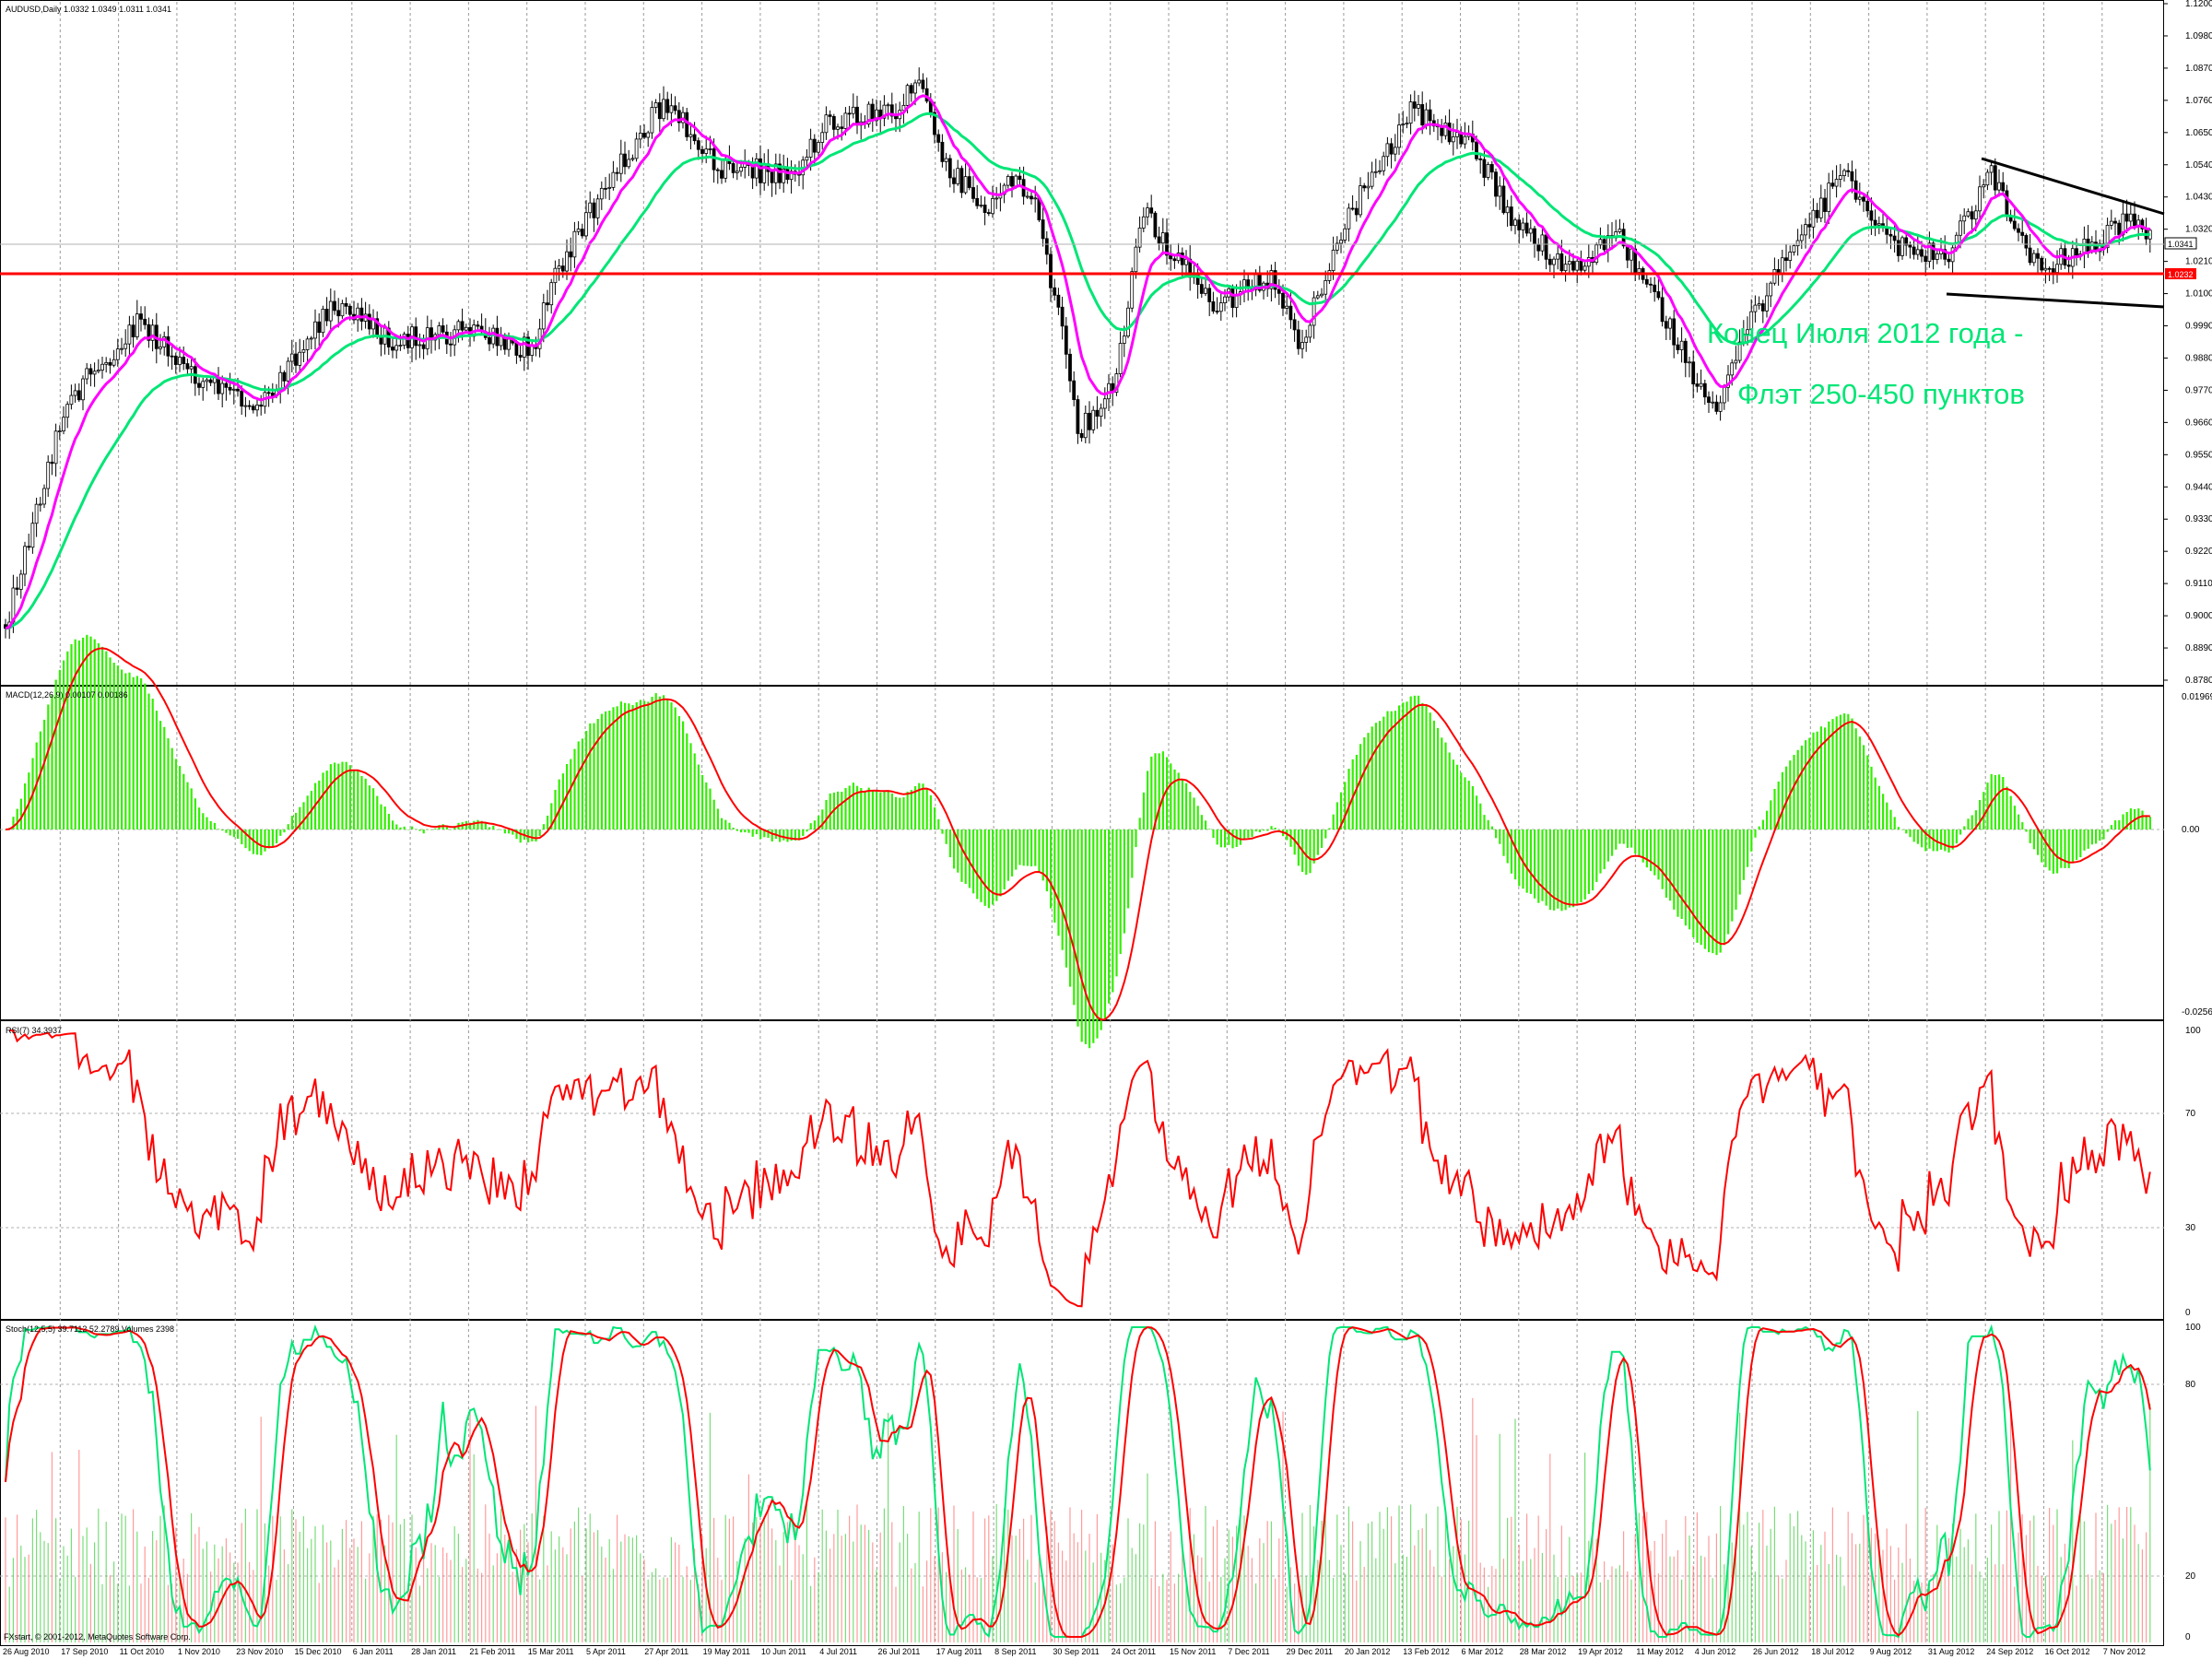 The height and width of the screenshot is (1659, 2212). I want to click on stoch-tick-label: 100, so click(2193, 1328).